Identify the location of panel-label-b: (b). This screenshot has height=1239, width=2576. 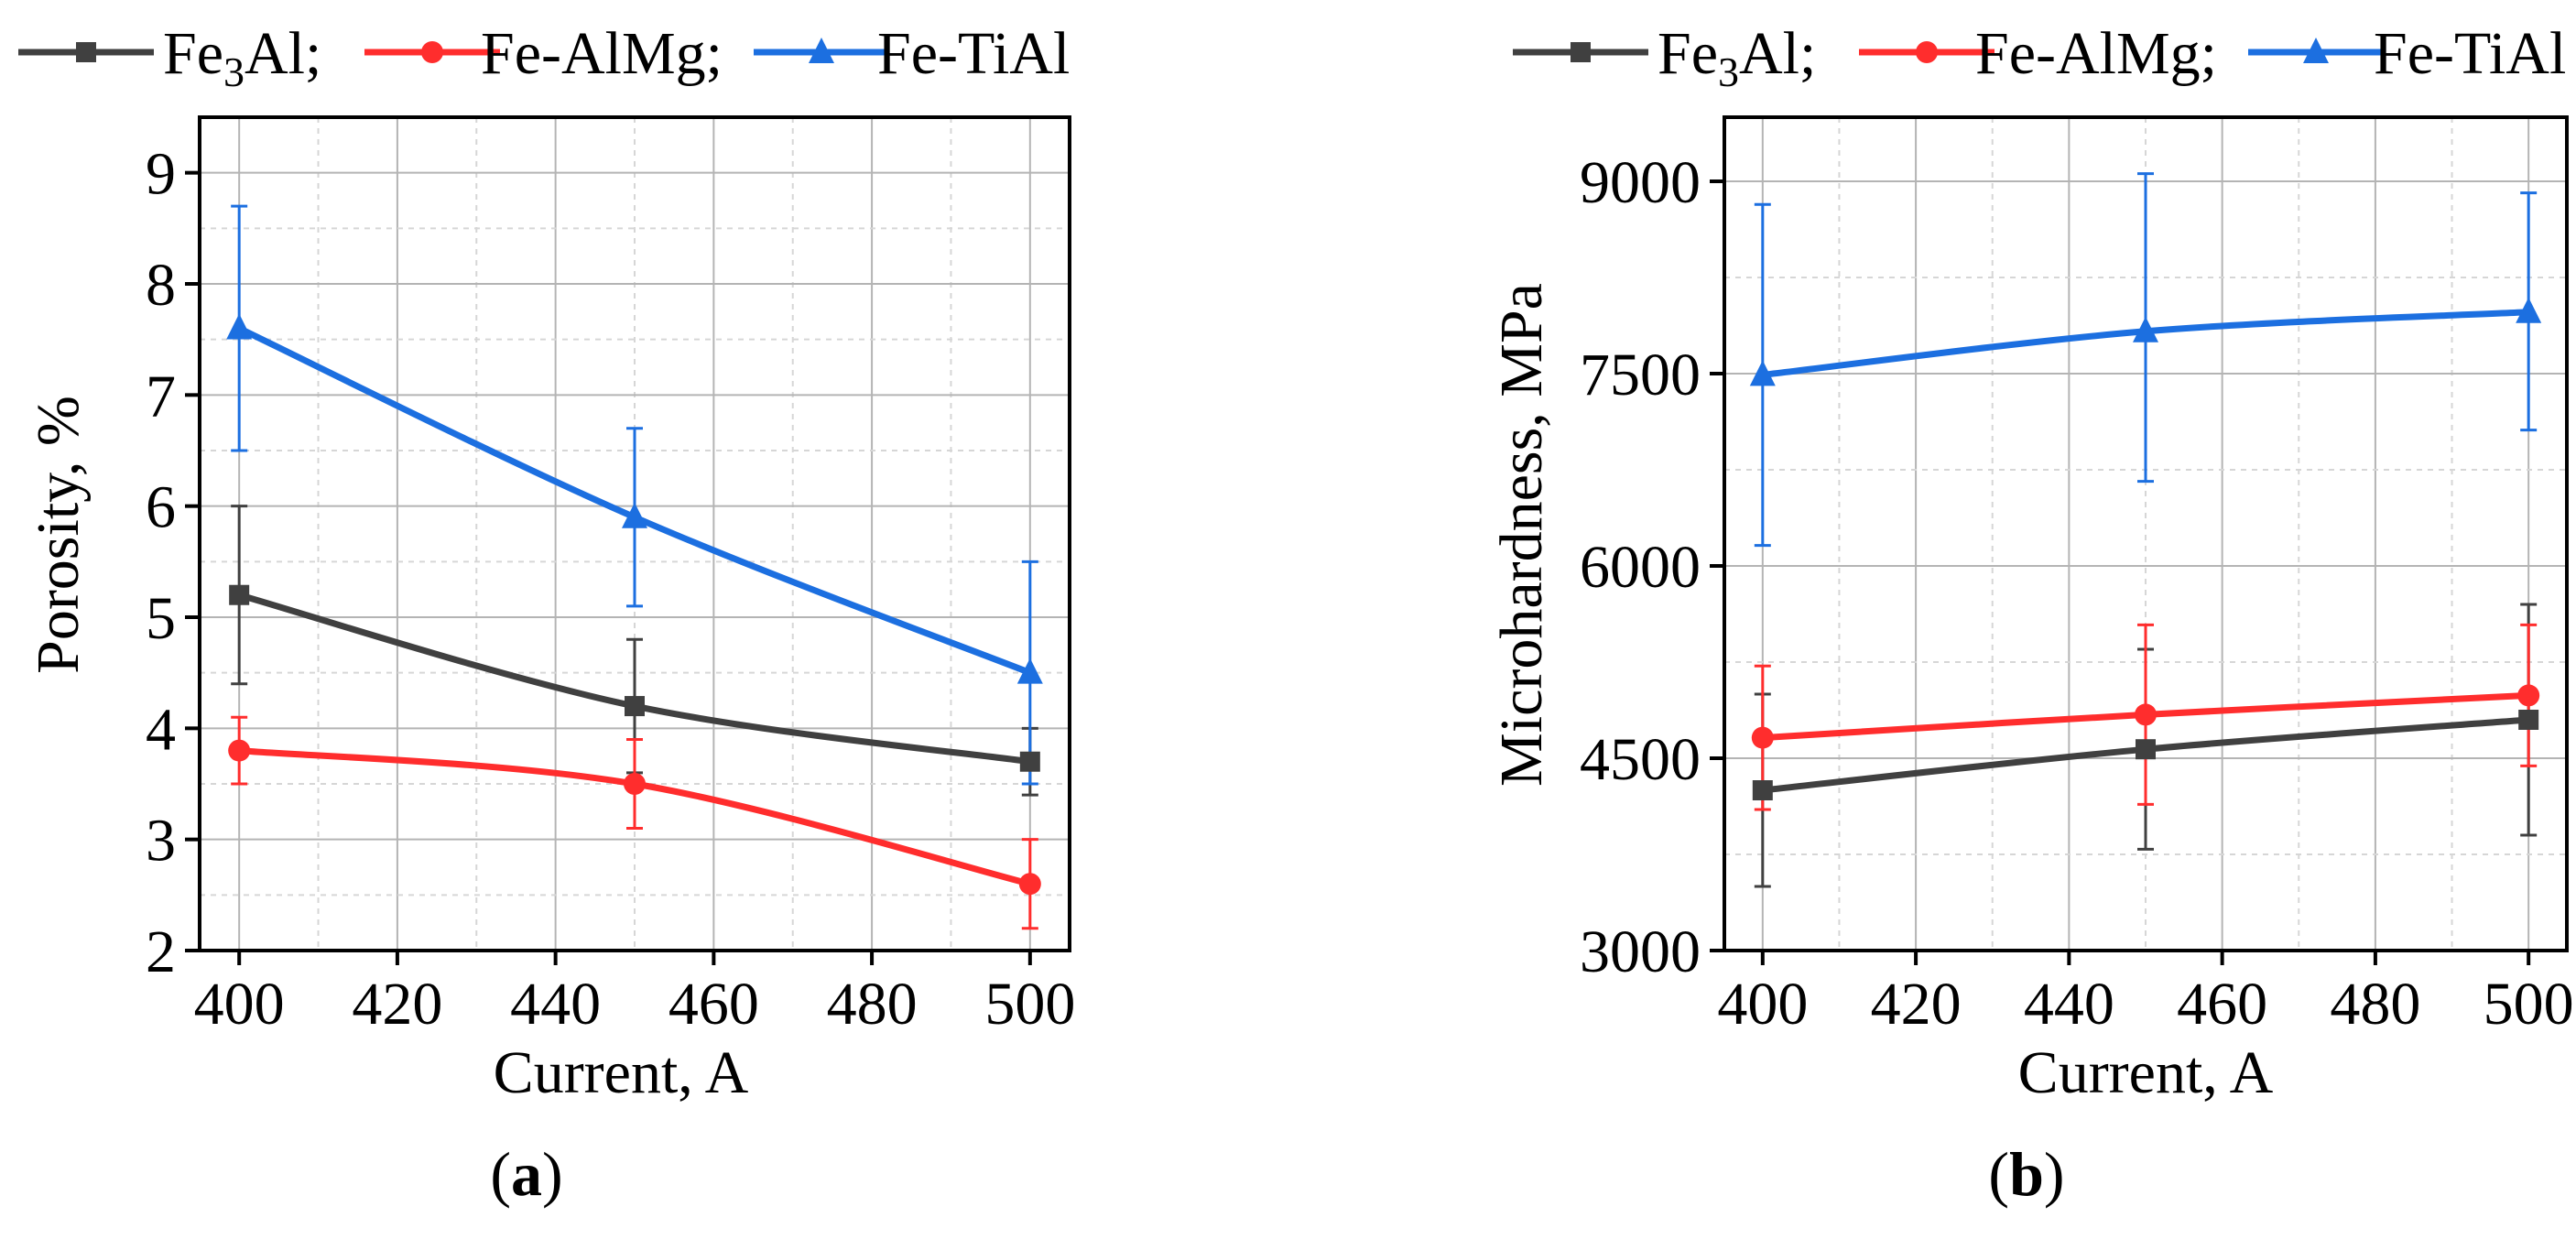
(2026, 1174).